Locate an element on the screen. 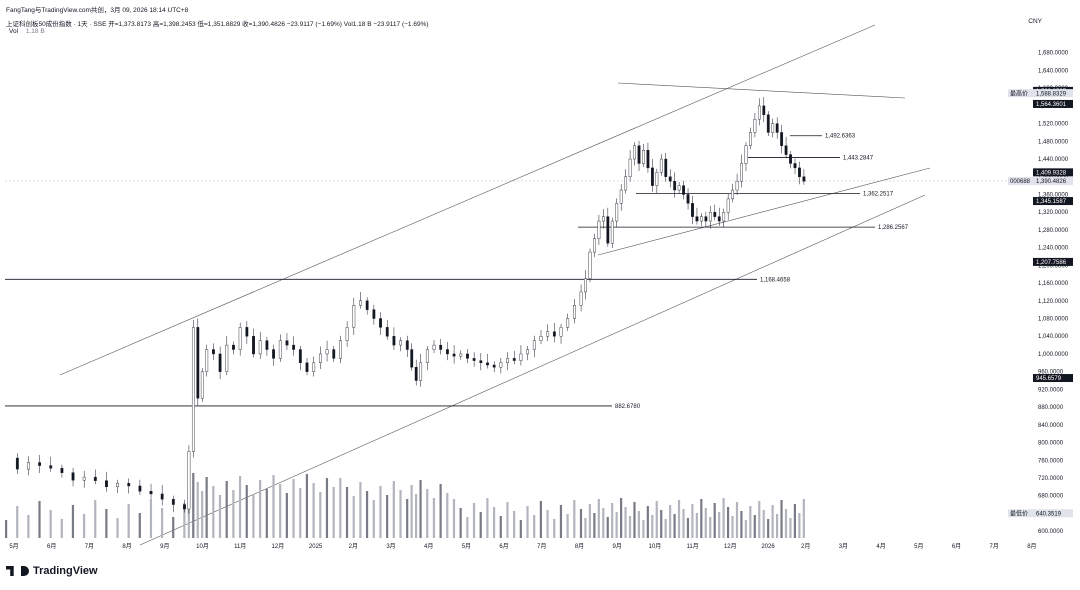 Image resolution: width=1080 pixels, height=590 pixels. volume-legend: Vol 1.18 B is located at coordinates (30, 31).